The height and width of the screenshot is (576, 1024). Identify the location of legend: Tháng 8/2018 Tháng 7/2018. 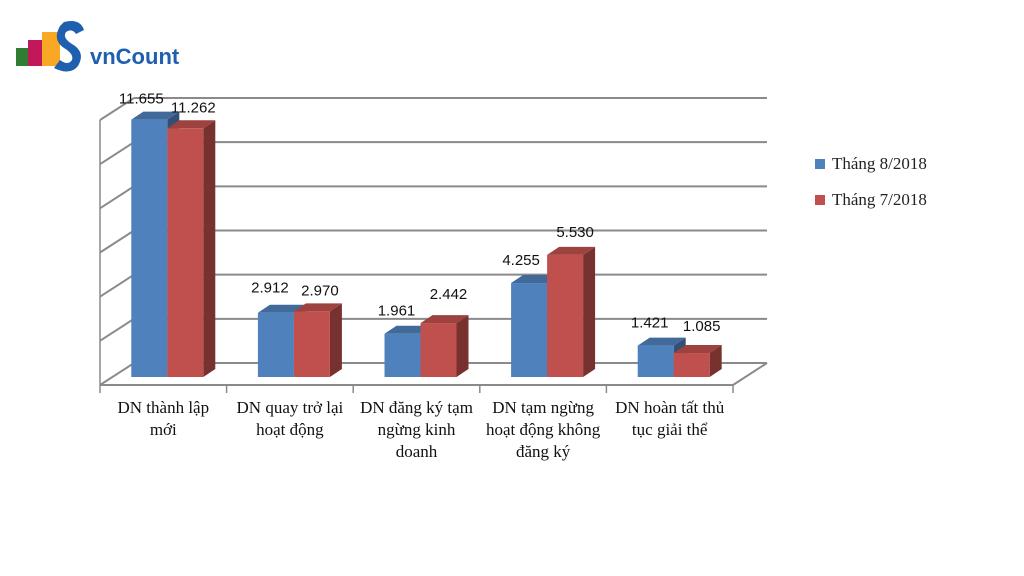
(871, 182).